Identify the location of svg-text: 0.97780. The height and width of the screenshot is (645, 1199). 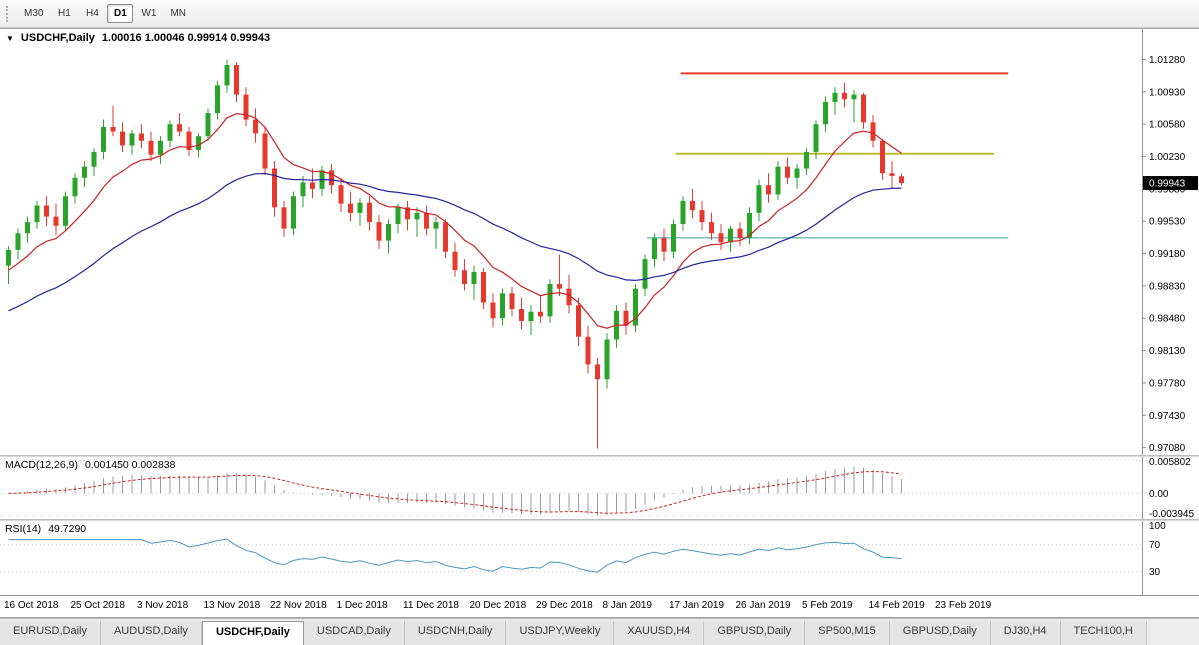
(1167, 383).